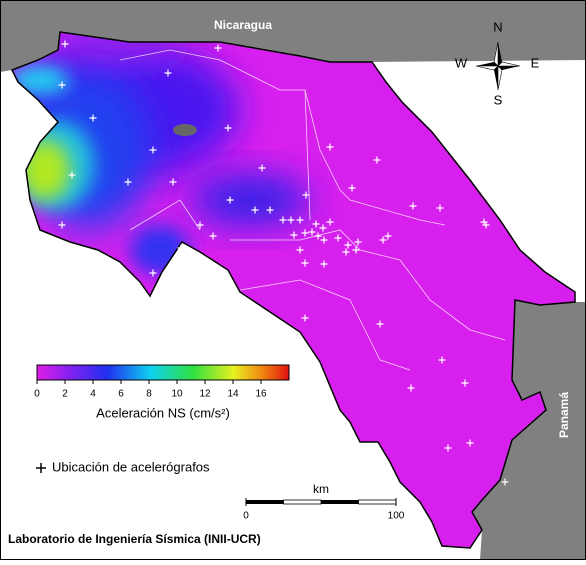  I want to click on legend-label: Ubicación de acelerógrafos, so click(131, 466).